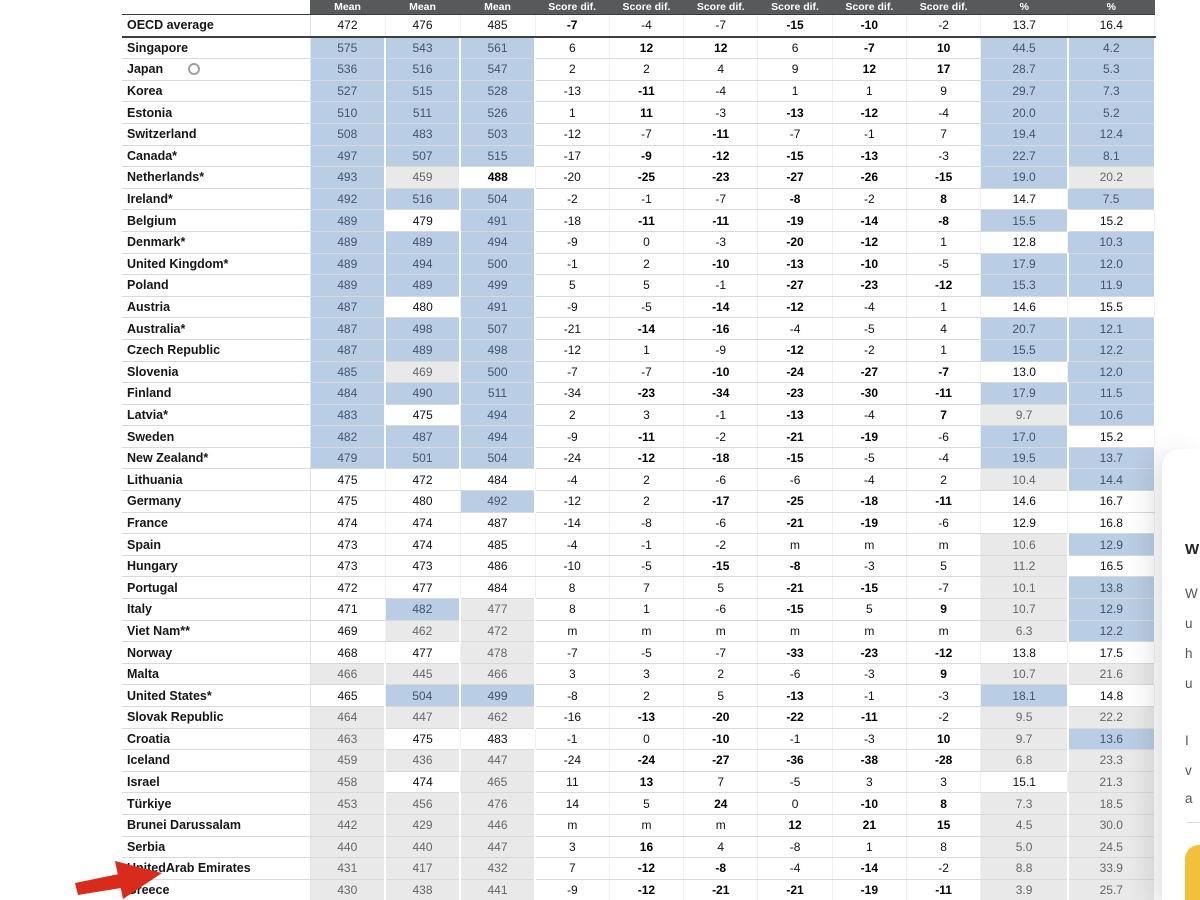  Describe the element at coordinates (795, 501) in the screenshot. I see `scoredif-cell: -25` at that location.